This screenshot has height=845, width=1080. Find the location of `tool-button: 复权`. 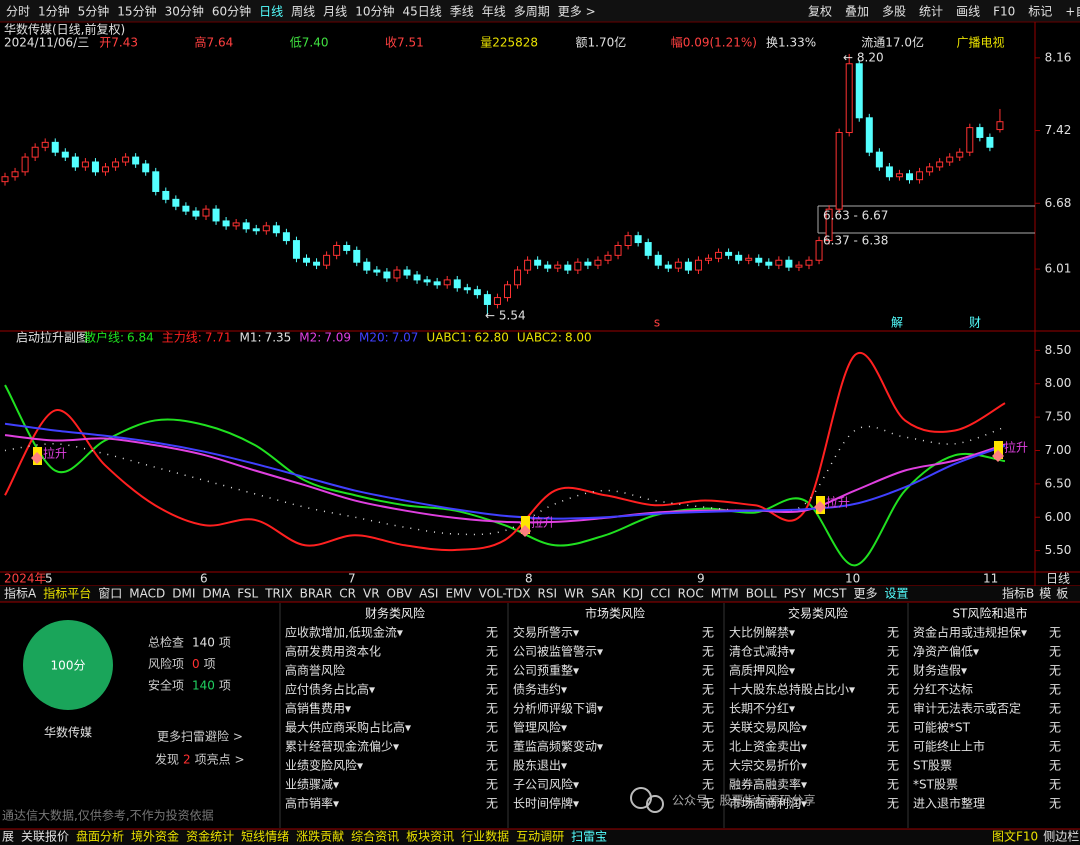

tool-button: 复权 is located at coordinates (820, 12).